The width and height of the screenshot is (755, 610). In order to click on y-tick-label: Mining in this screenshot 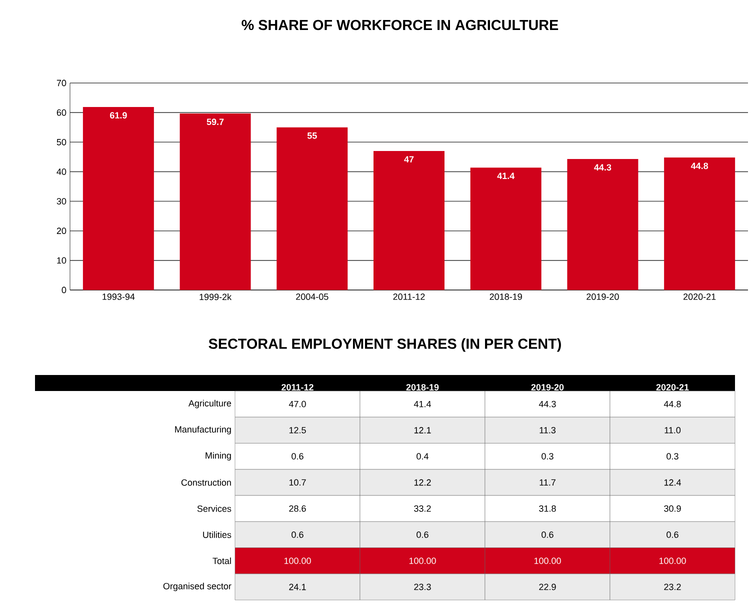, I will do `click(218, 456)`.